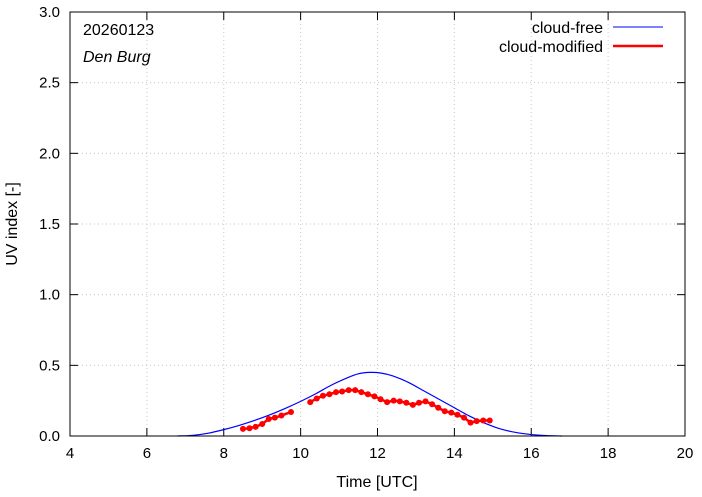  Describe the element at coordinates (49, 83) in the screenshot. I see `y-tick-label: 2.5` at that location.